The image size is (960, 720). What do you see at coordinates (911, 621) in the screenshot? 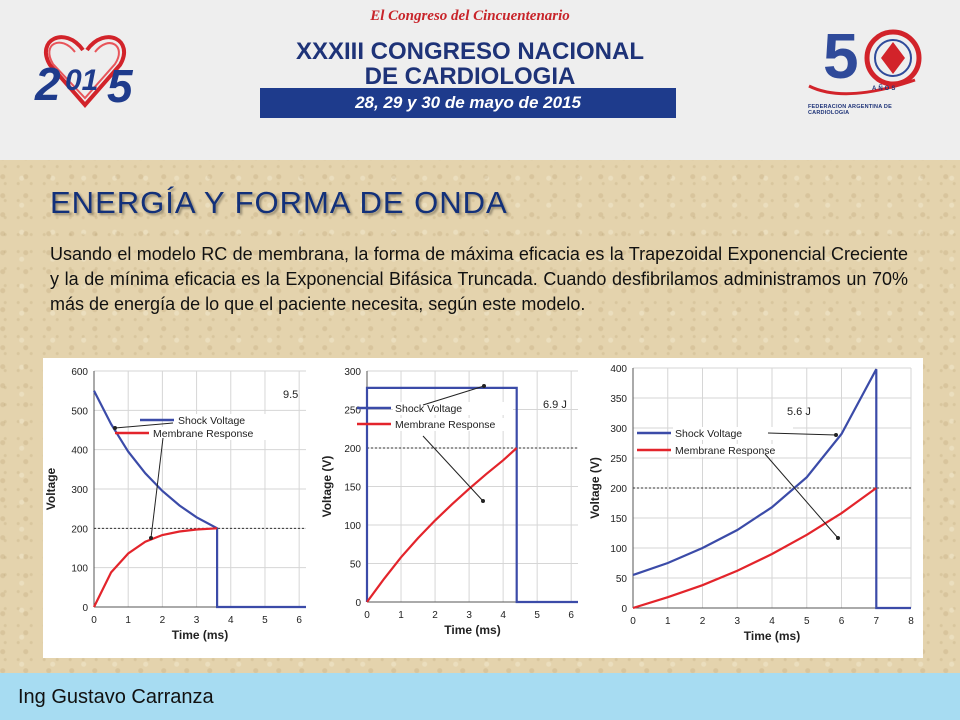
I see `x-tick-label: 8` at bounding box center [911, 621].